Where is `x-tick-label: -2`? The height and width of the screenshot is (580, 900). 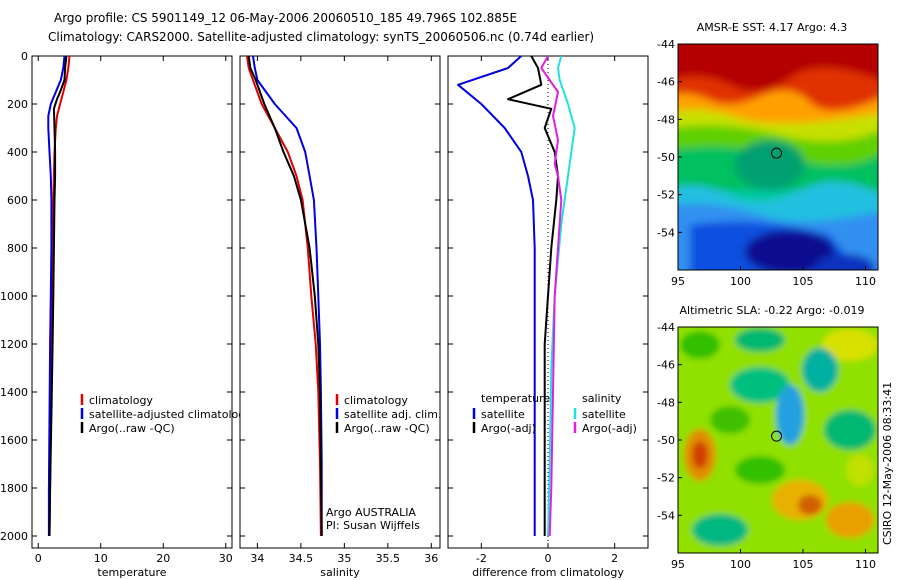 x-tick-label: -2 is located at coordinates (481, 558).